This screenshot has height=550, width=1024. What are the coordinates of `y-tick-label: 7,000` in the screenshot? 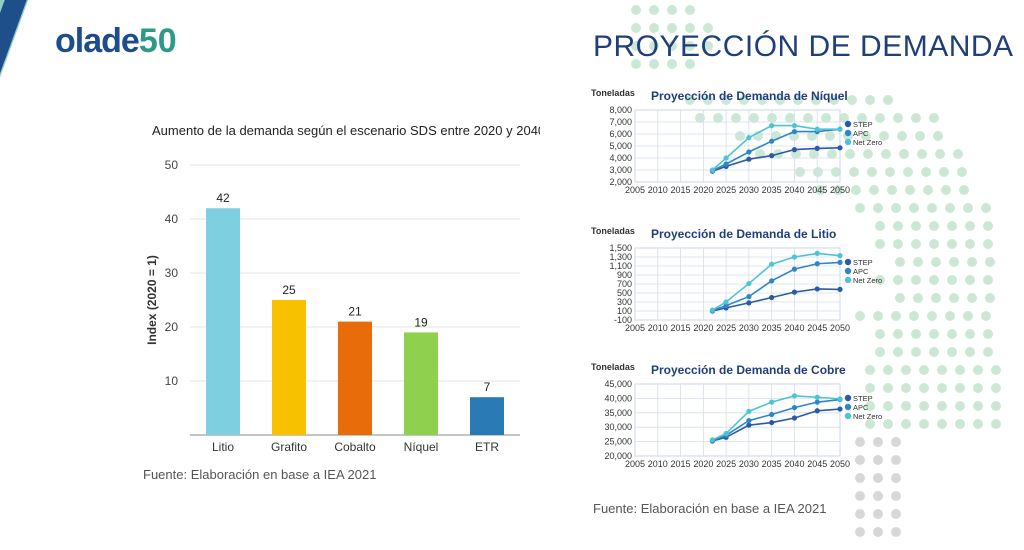 It's located at (620, 122).